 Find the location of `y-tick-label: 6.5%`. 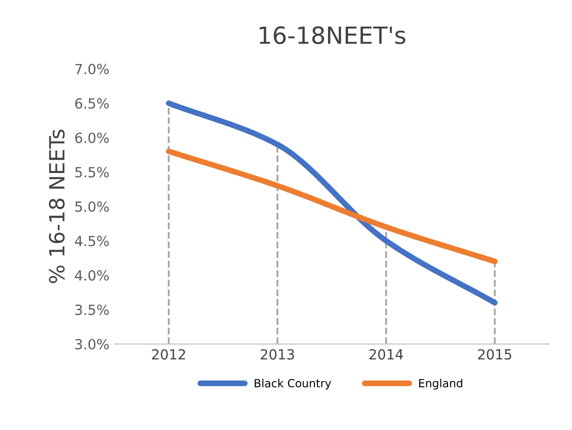

y-tick-label: 6.5% is located at coordinates (92, 103).